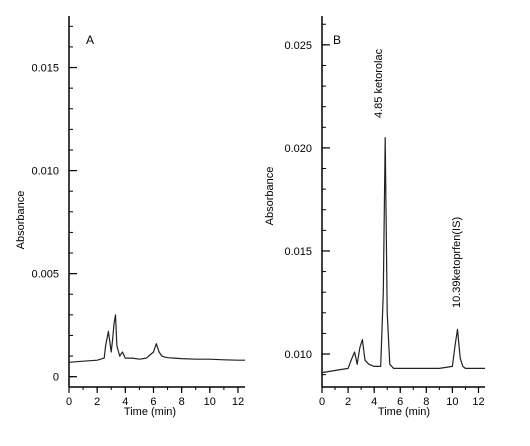 The height and width of the screenshot is (446, 530). I want to click on panel-a-y-tick-label: 0.015, so click(45, 69).